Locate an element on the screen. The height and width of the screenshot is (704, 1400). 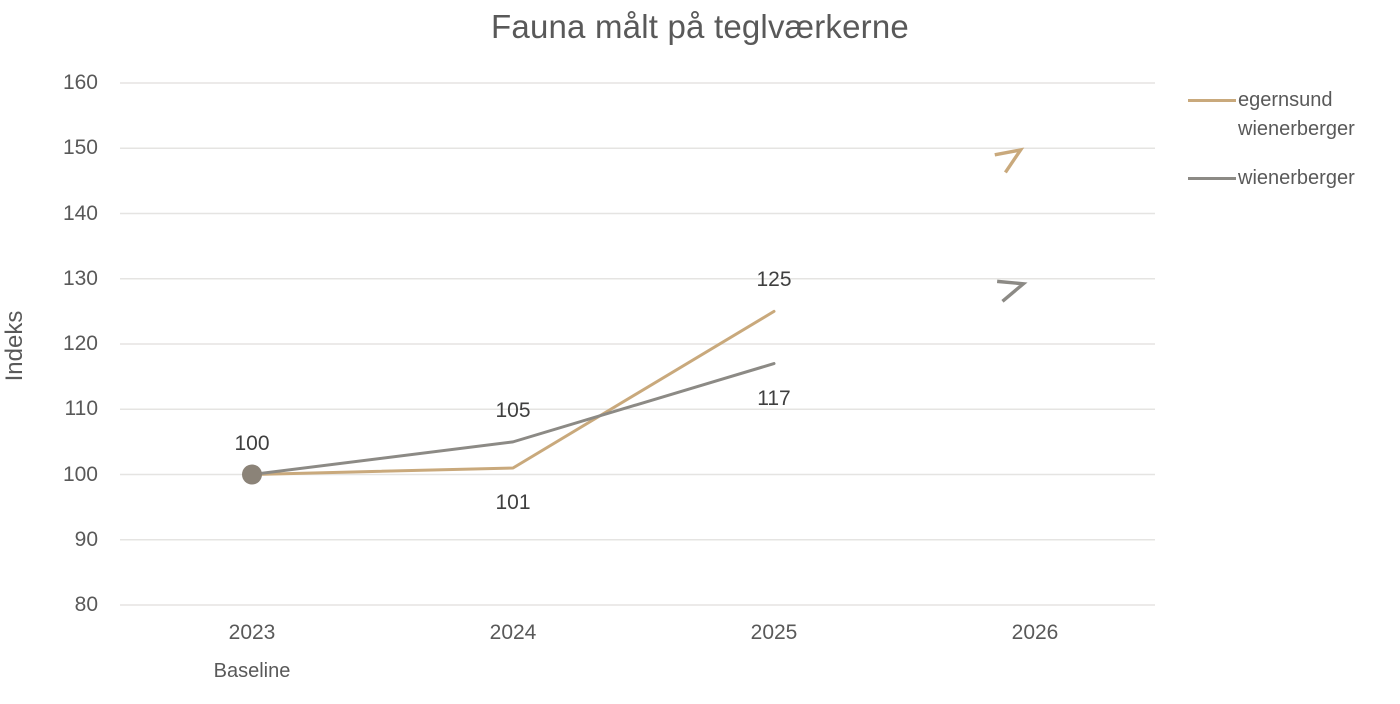
y-tick-100: 100 is located at coordinates (80, 474).